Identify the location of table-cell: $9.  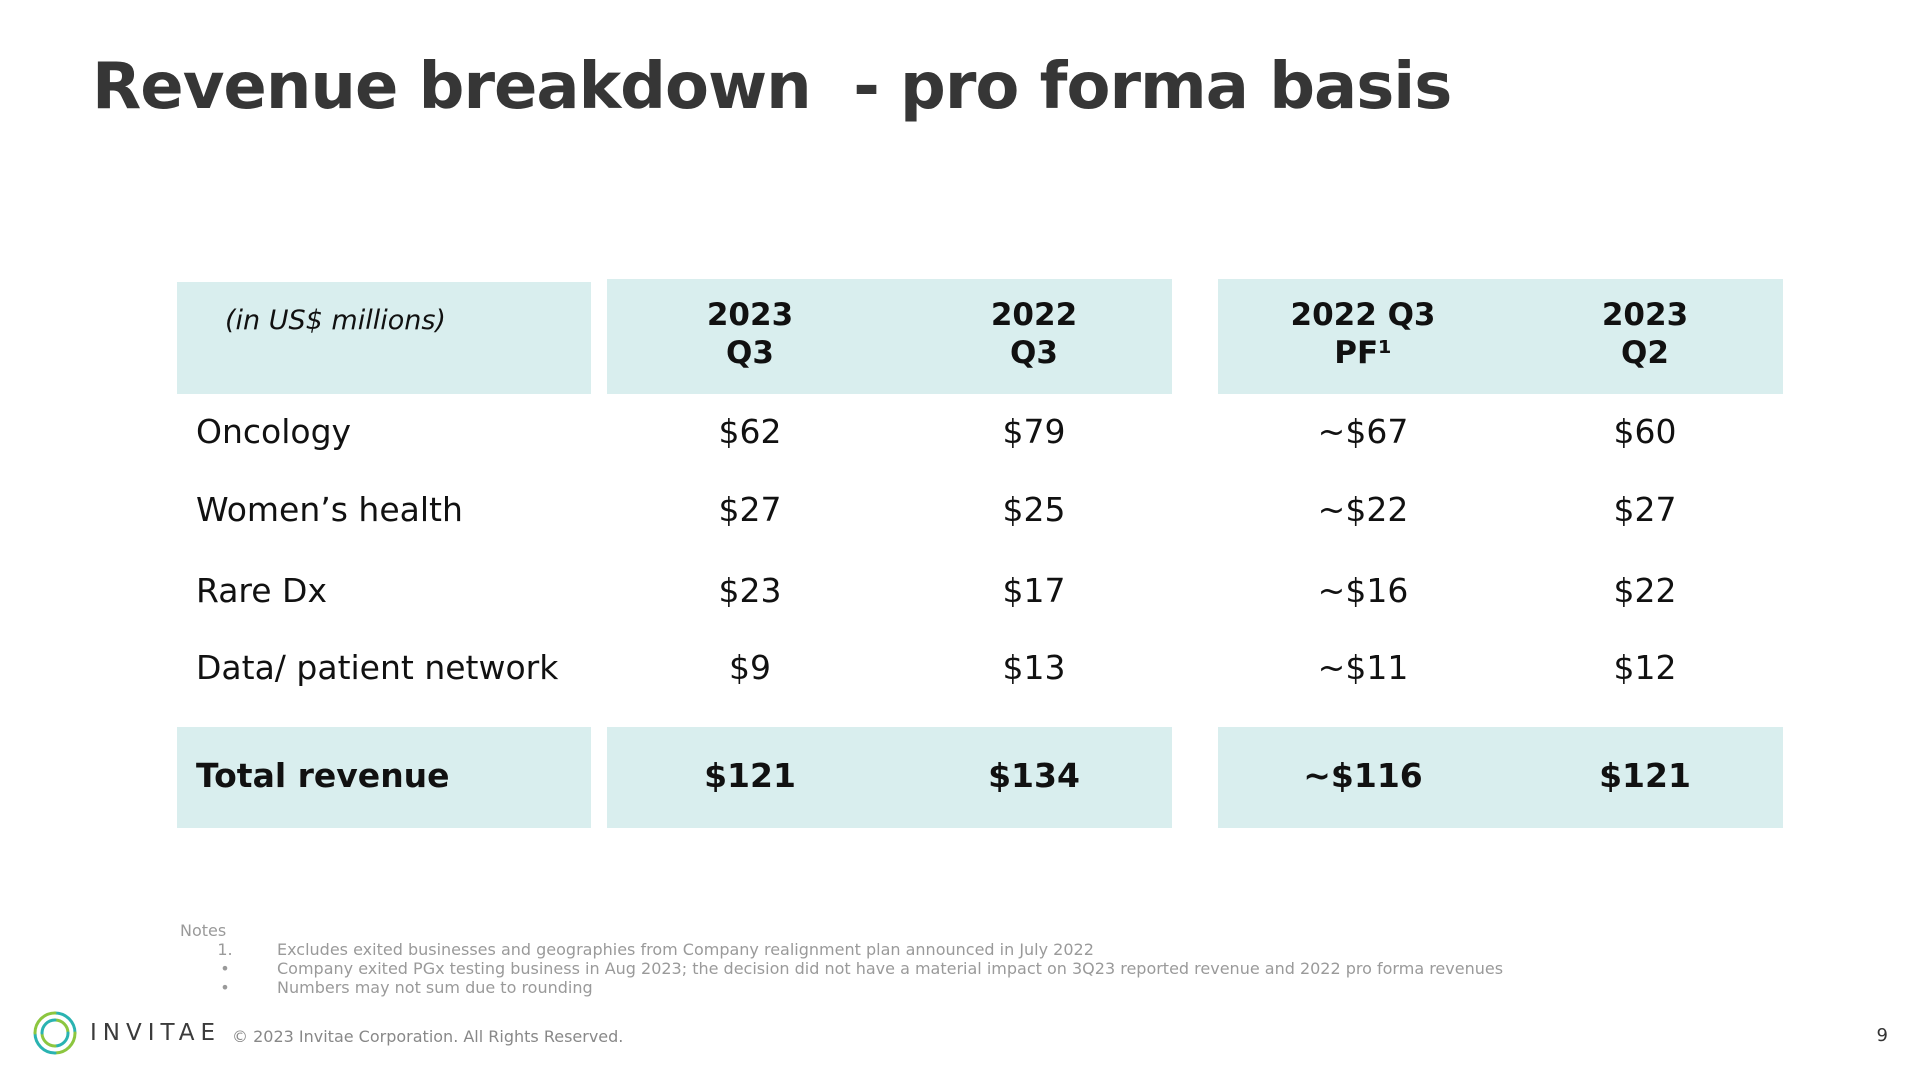
(750, 667).